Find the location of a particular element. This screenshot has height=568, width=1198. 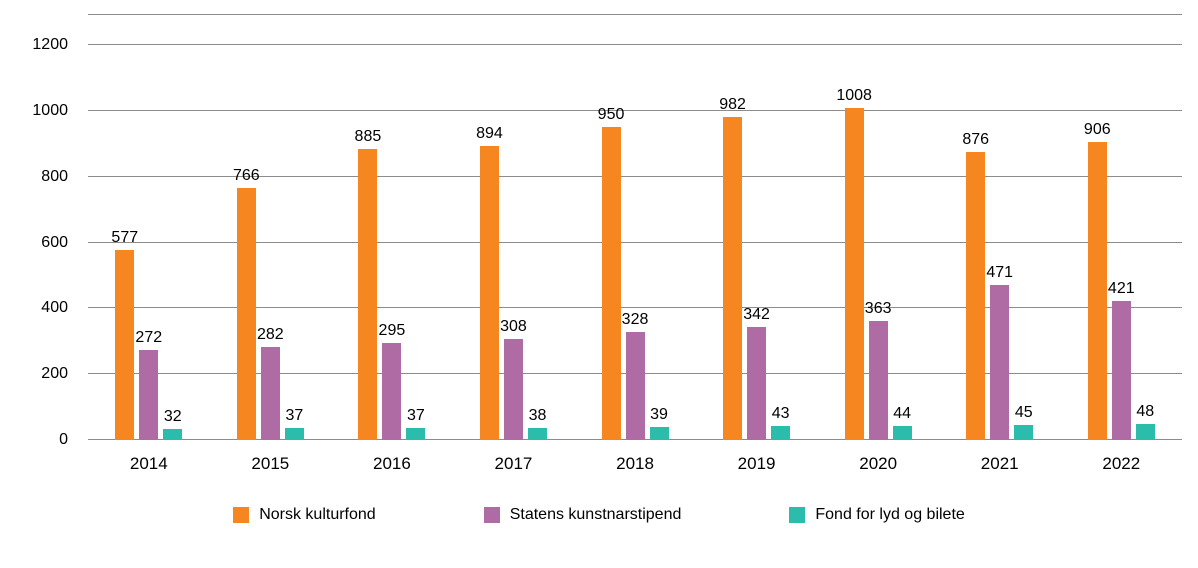

y-tick-label-0: 0 is located at coordinates (63, 439).